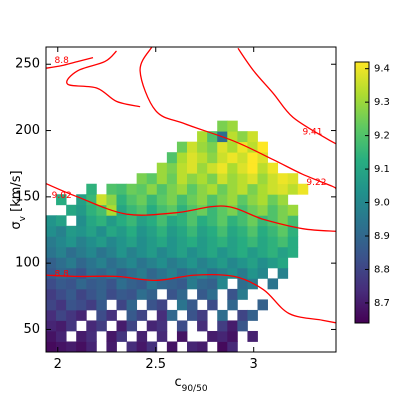 The image size is (411, 411). I want to click on contour-label: 9.41, so click(312, 132).